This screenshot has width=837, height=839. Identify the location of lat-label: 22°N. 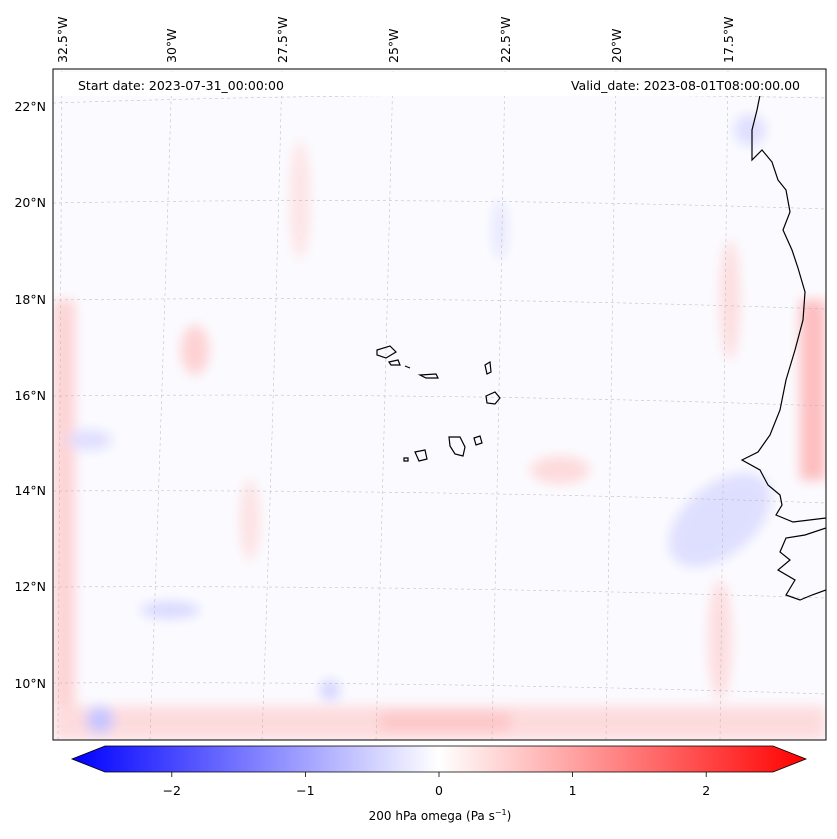
(30, 106).